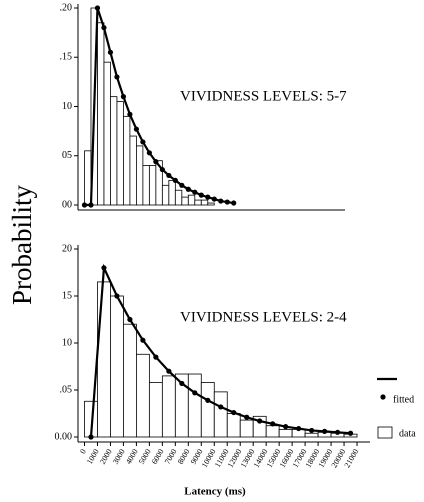 The image size is (424, 502). What do you see at coordinates (263, 96) in the screenshot?
I see `chart-title: VIVIDNESS LEVELS: 5-7` at bounding box center [263, 96].